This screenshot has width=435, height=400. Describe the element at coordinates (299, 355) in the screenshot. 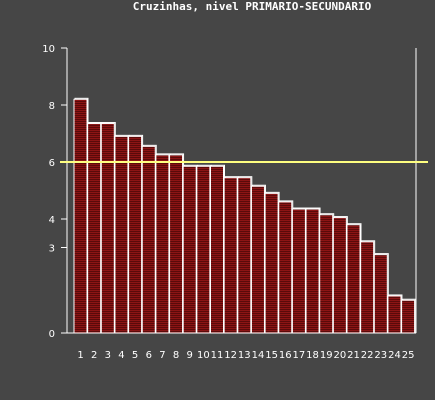

I see `x-tick-label: 17` at that location.